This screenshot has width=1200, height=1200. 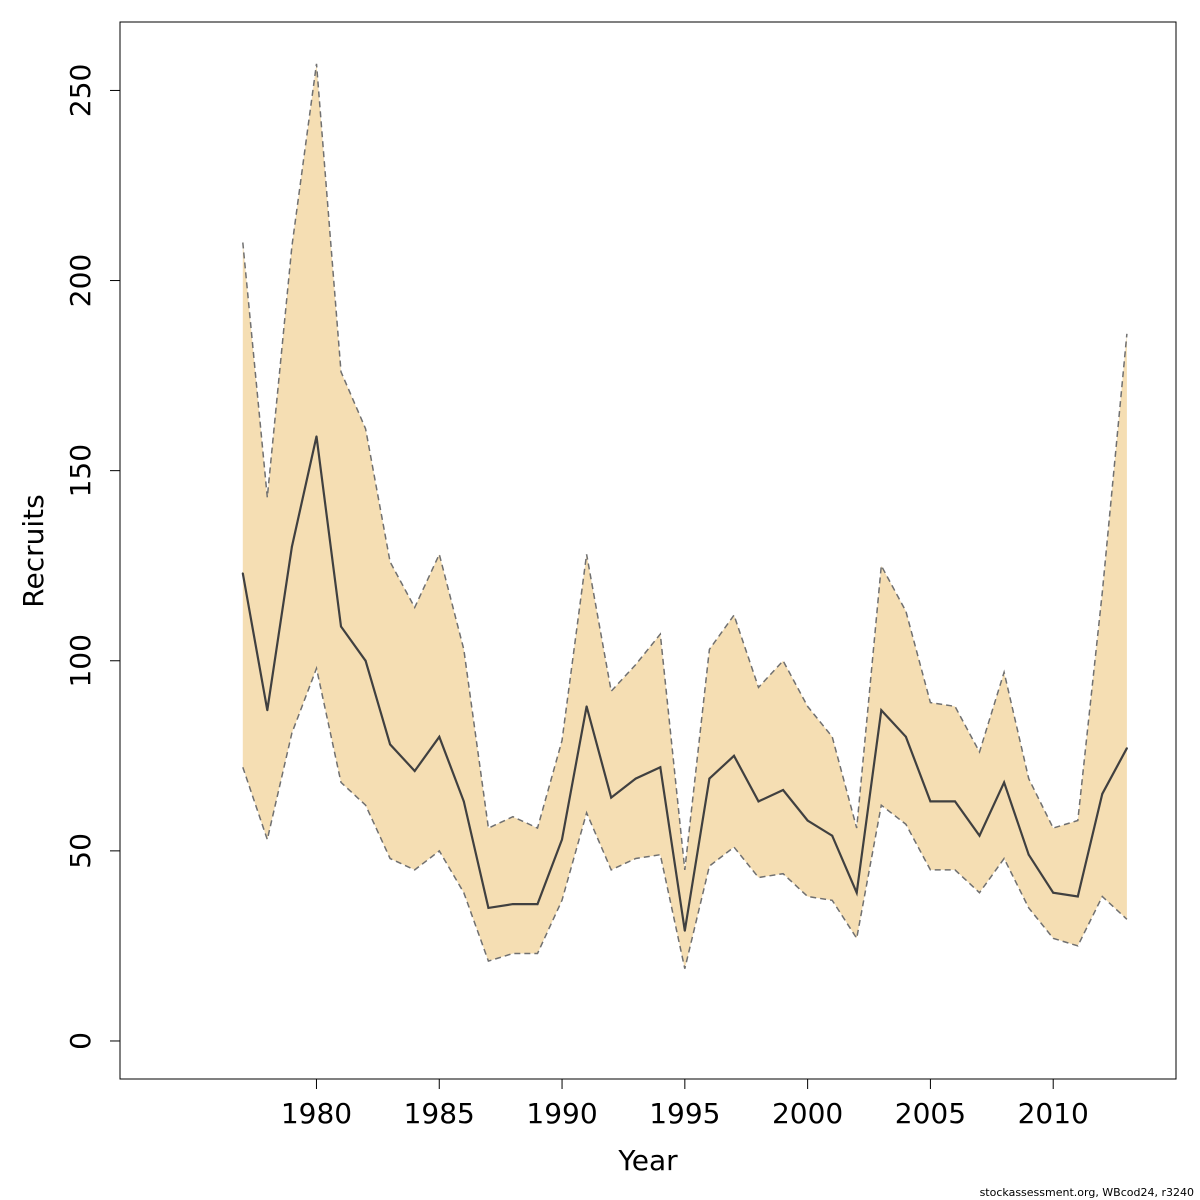 What do you see at coordinates (80, 1041) in the screenshot?
I see `y-tick-label: 0` at bounding box center [80, 1041].